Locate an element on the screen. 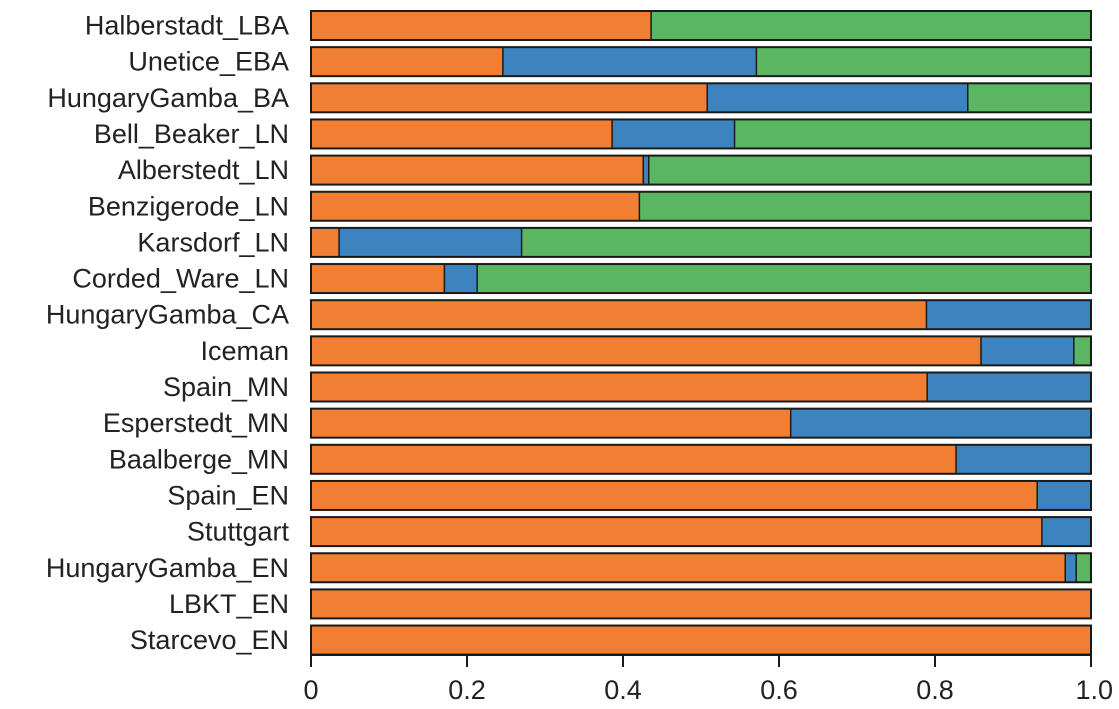  bar-segment-2-baalberge-mn is located at coordinates (1023, 459).